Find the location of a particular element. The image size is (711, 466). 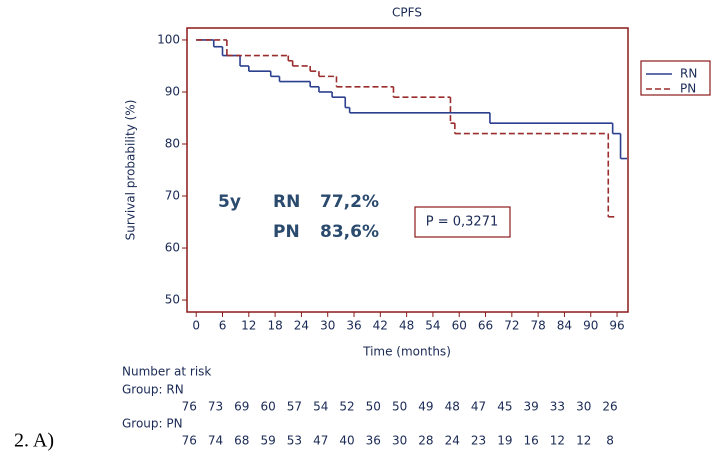

x-tick-label: 6 is located at coordinates (223, 326).